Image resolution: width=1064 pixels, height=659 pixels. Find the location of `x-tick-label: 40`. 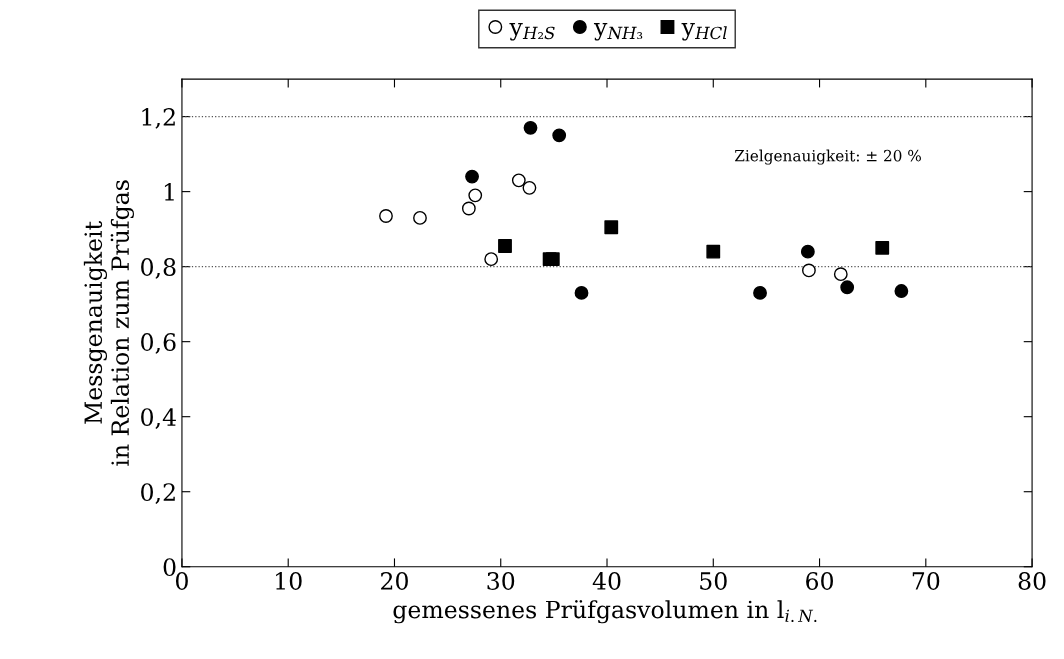

x-tick-label: 40 is located at coordinates (606, 581).